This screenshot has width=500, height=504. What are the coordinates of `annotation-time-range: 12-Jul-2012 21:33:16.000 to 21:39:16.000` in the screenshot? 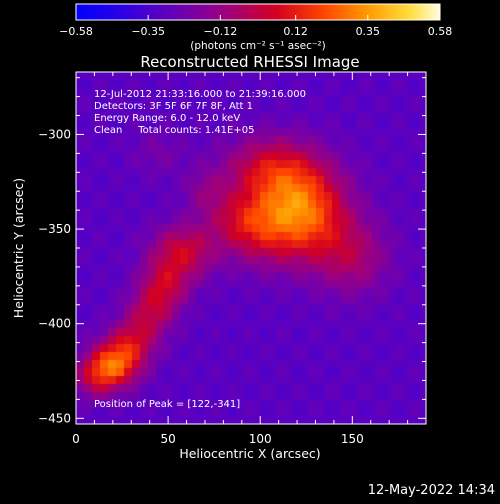 It's located at (200, 94).